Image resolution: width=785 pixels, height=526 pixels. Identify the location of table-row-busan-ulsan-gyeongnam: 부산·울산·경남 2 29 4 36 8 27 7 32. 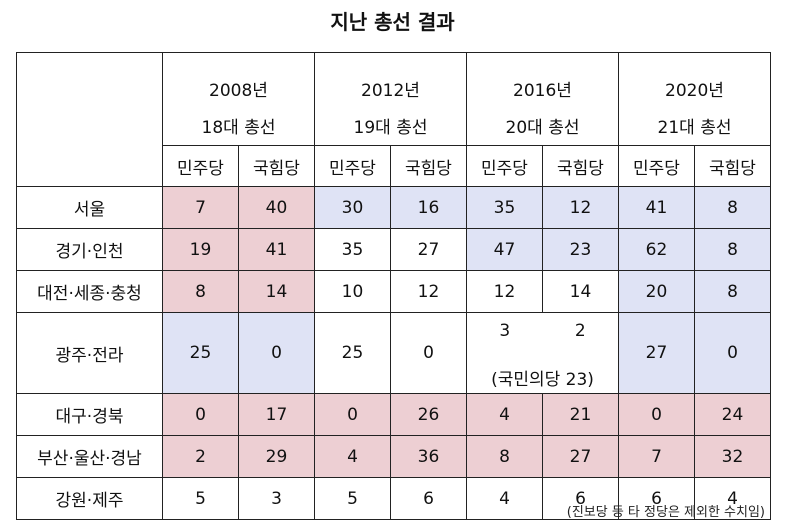
(393, 456).